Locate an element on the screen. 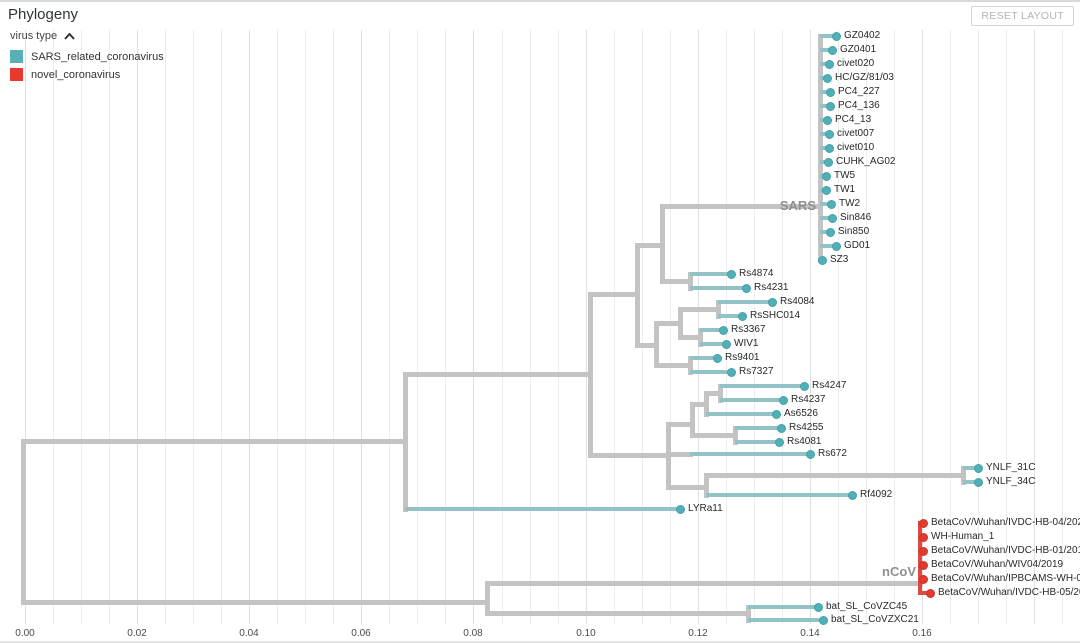 Image resolution: width=1080 pixels, height=643 pixels. tip-label: civet010 is located at coordinates (856, 147).